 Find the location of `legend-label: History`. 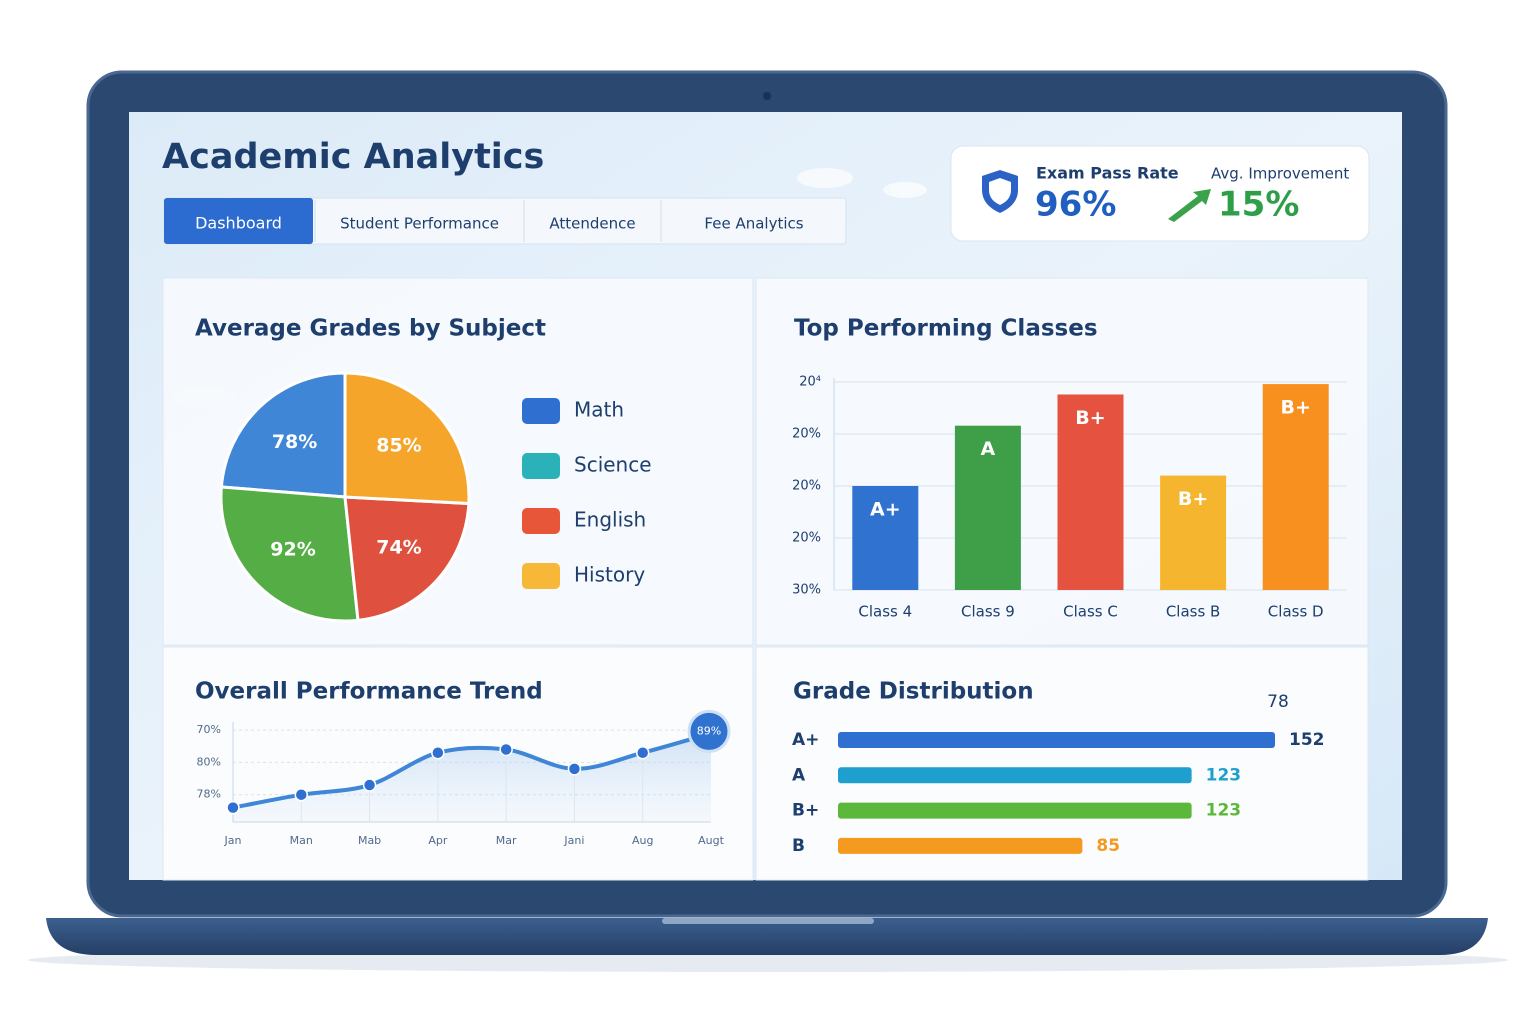

legend-label: History is located at coordinates (609, 575).